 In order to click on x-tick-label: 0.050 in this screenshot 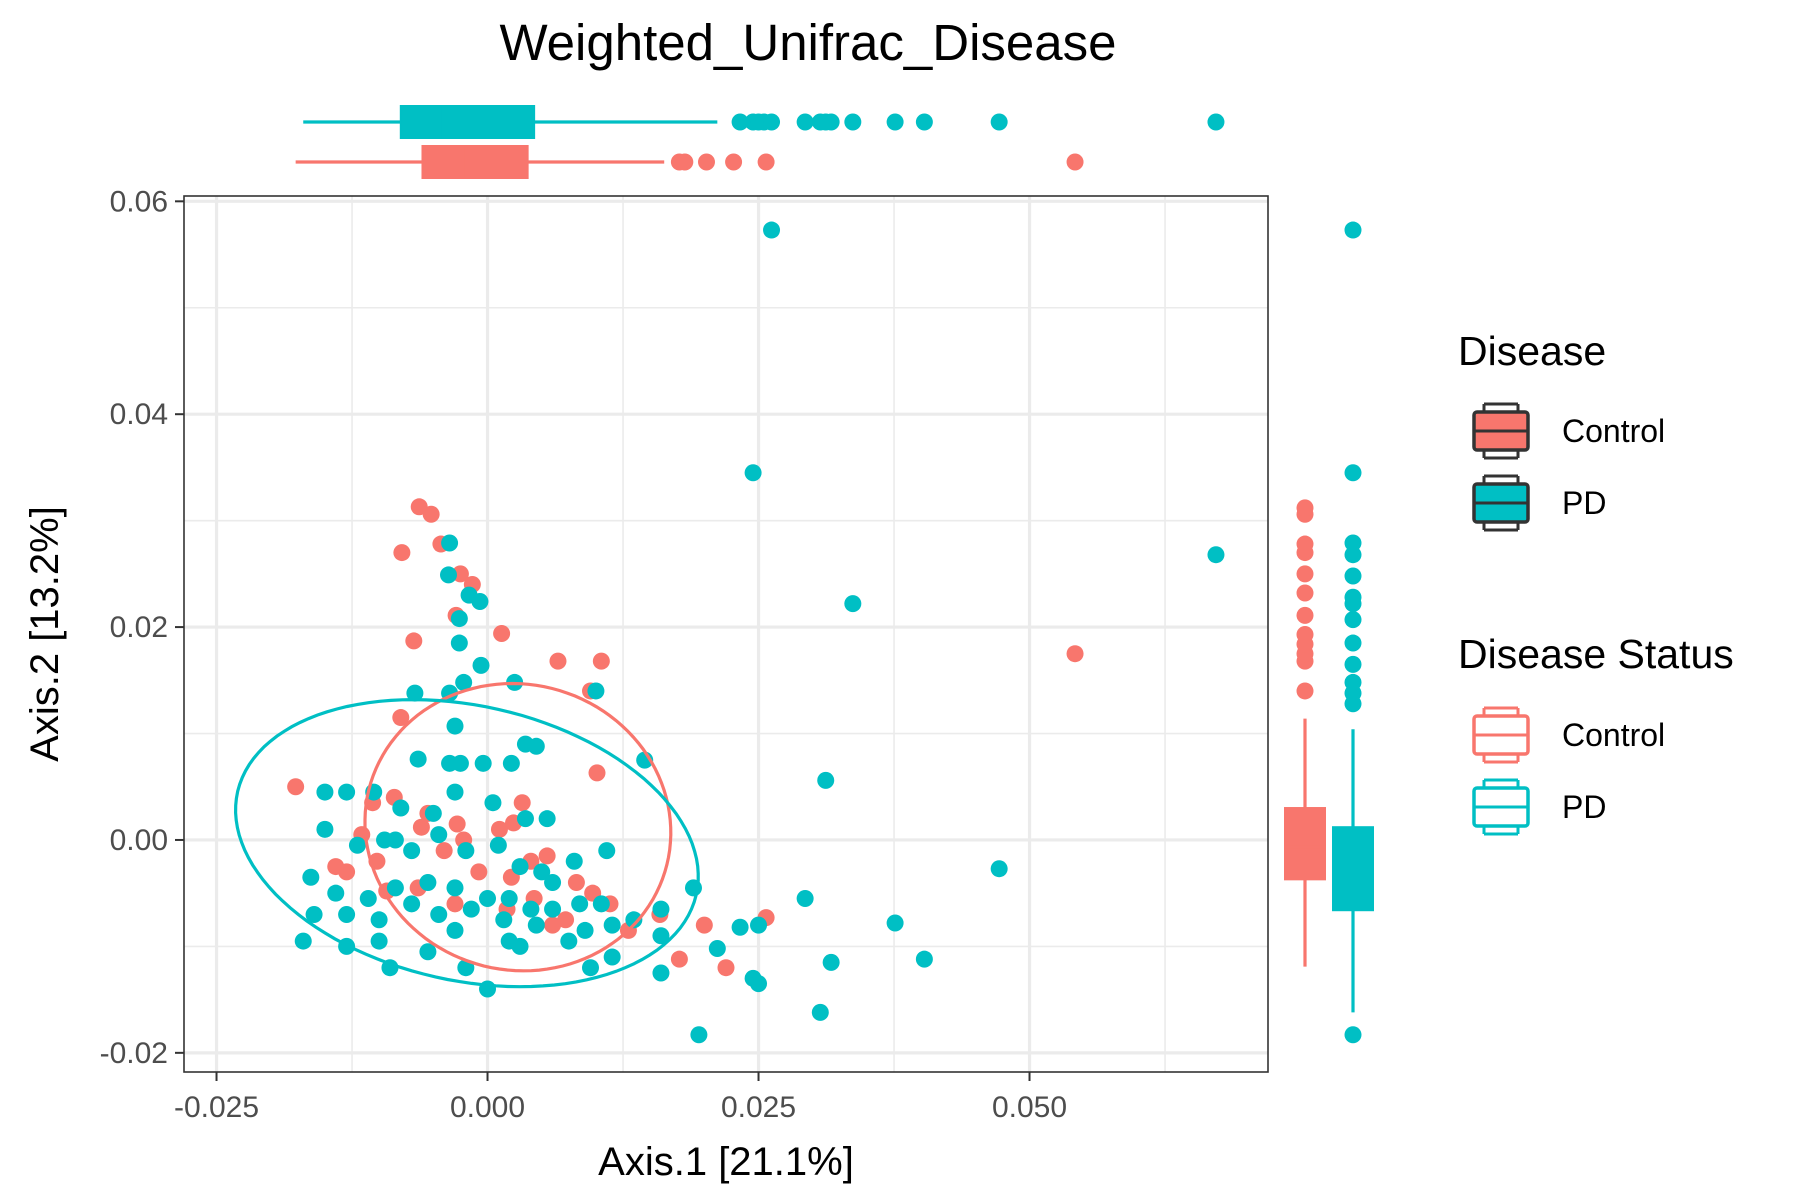, I will do `click(1029, 1107)`.